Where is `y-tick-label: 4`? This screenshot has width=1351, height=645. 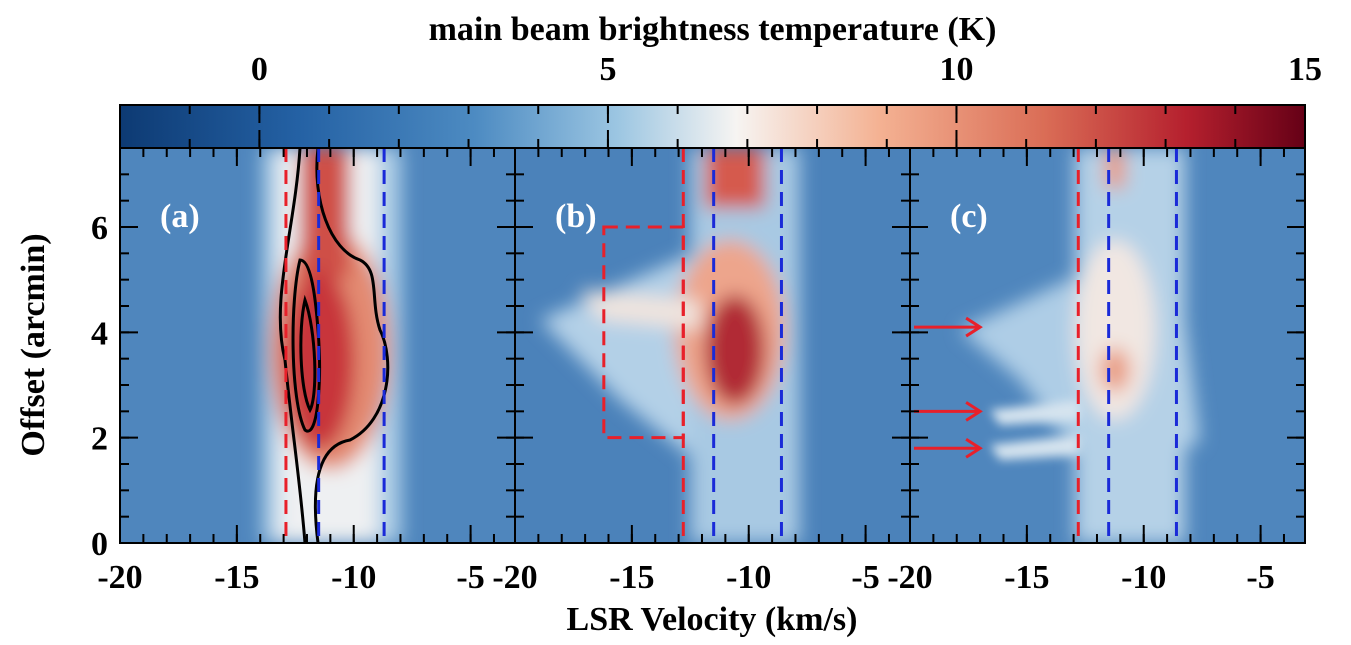
y-tick-label: 4 is located at coordinates (99, 333).